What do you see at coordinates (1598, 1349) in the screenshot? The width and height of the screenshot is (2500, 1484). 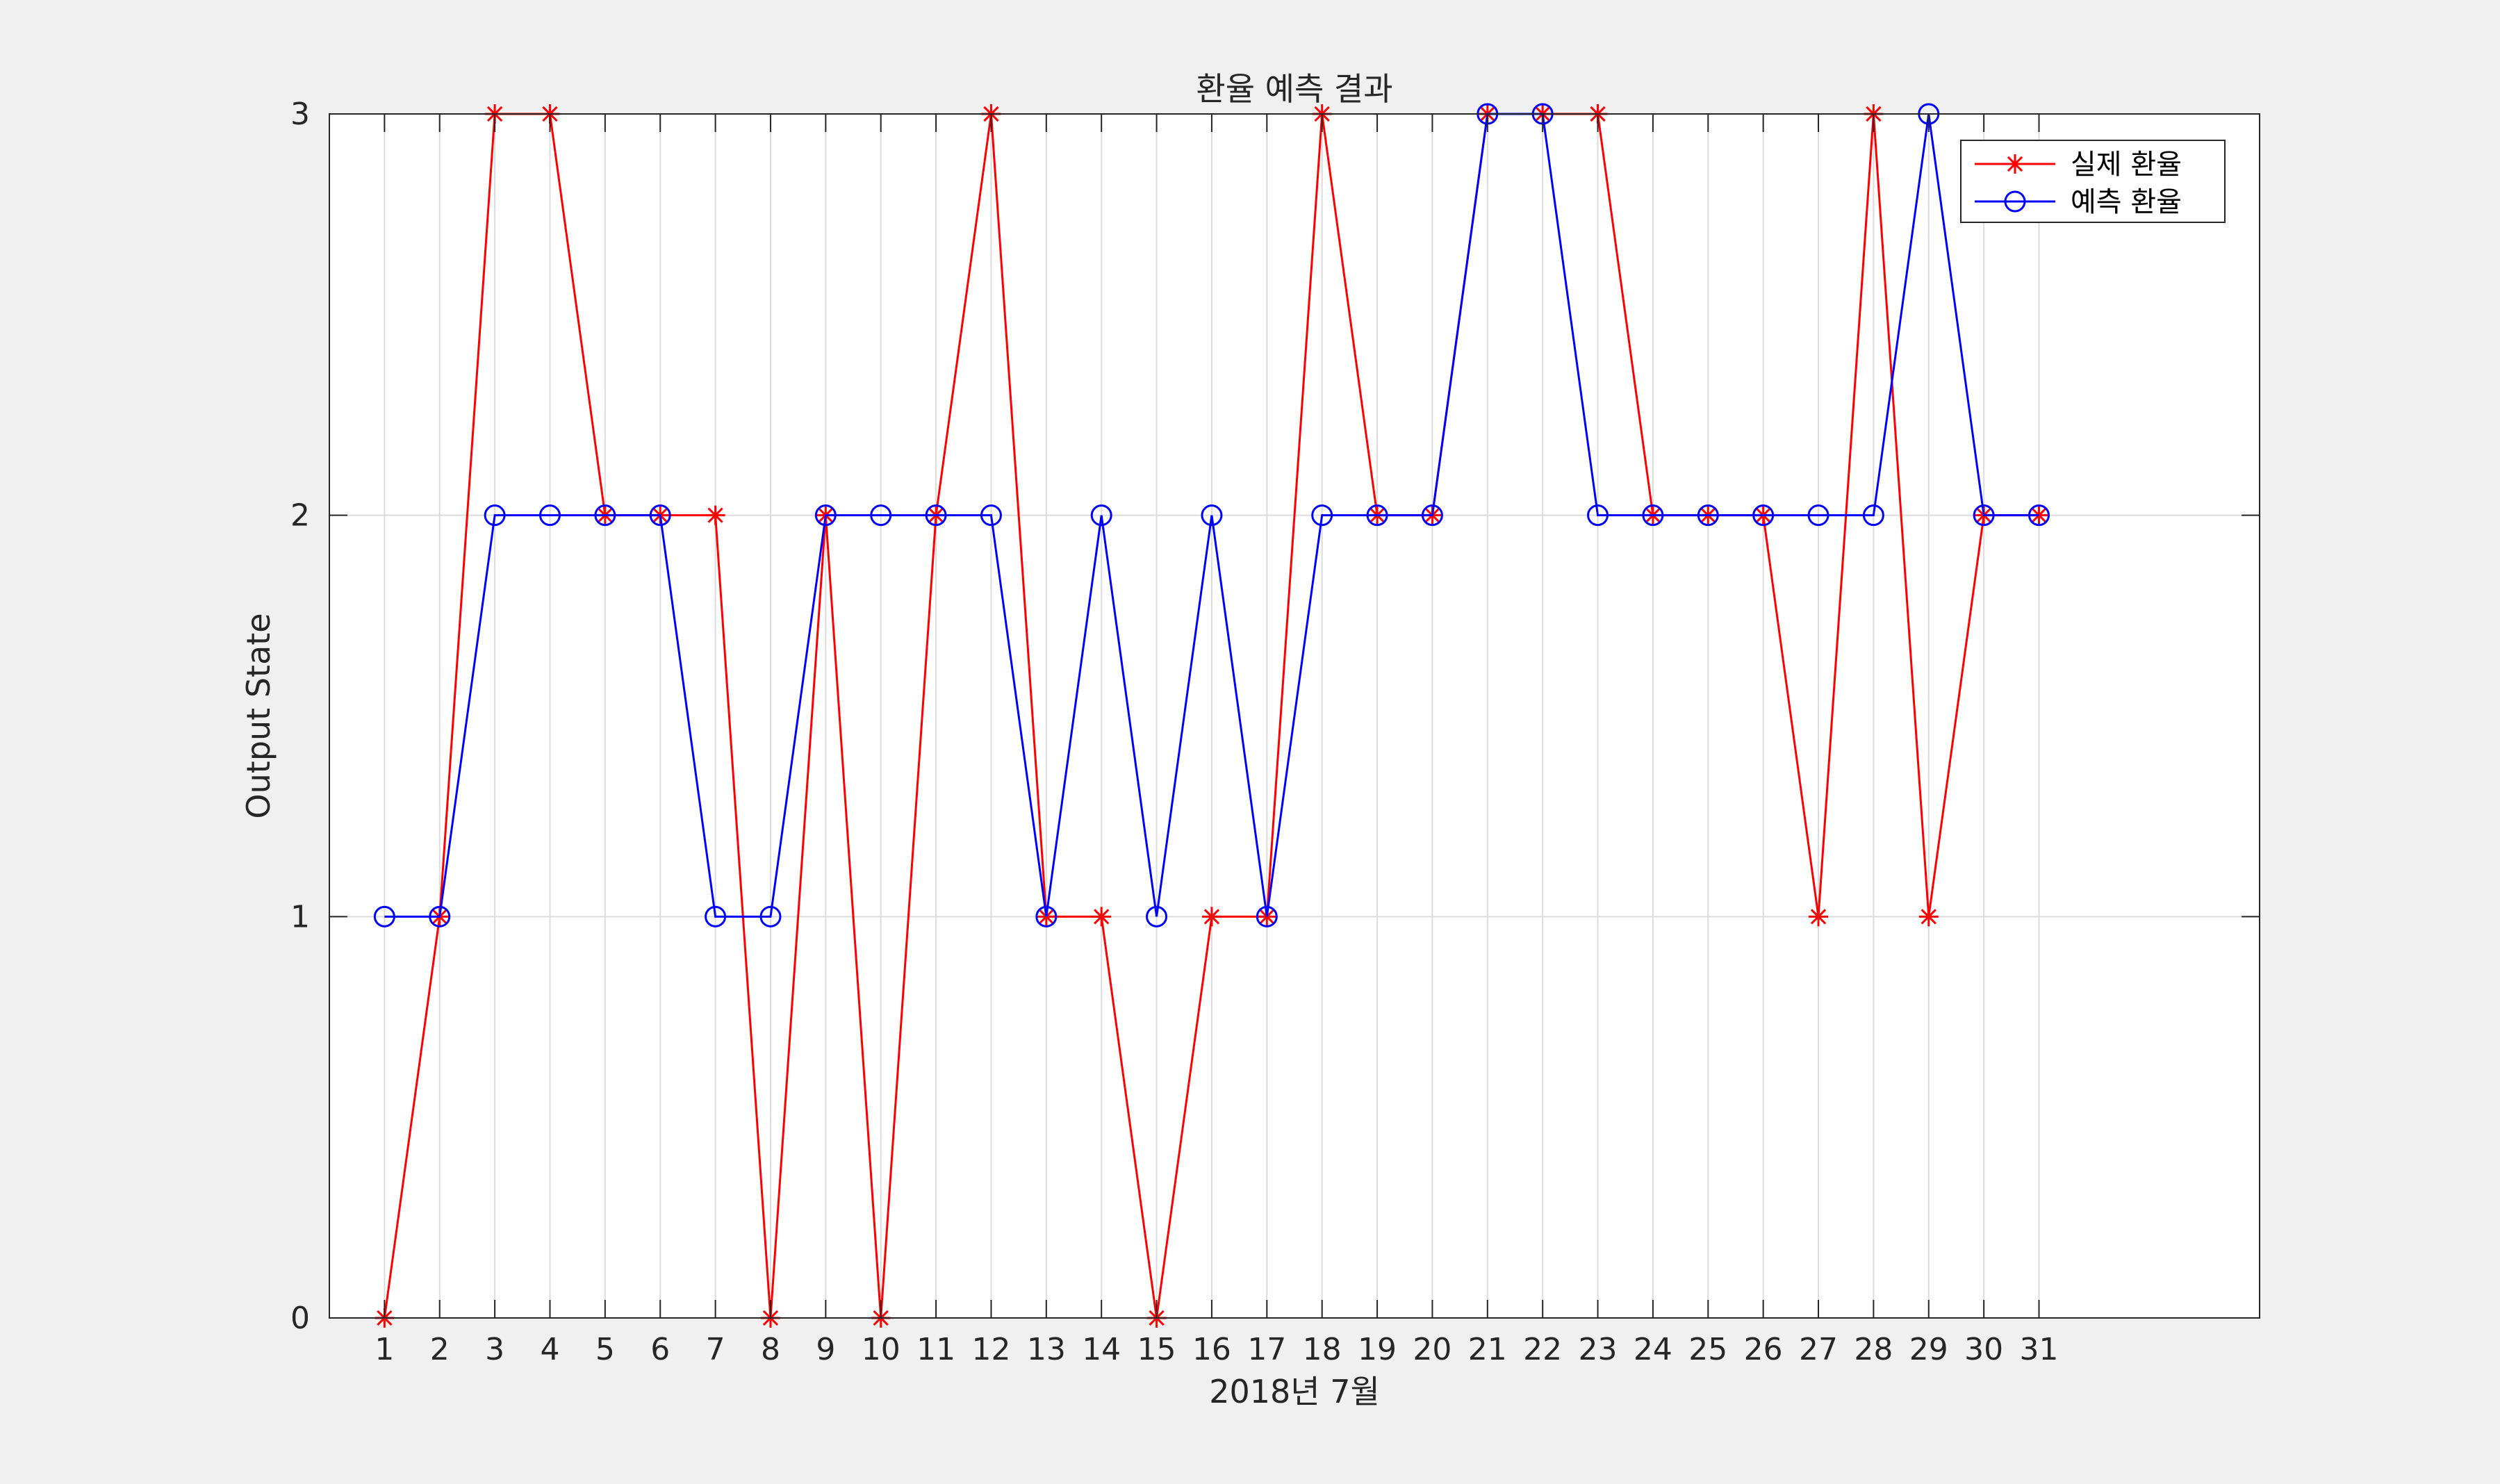 I see `x-tick-label: 23` at bounding box center [1598, 1349].